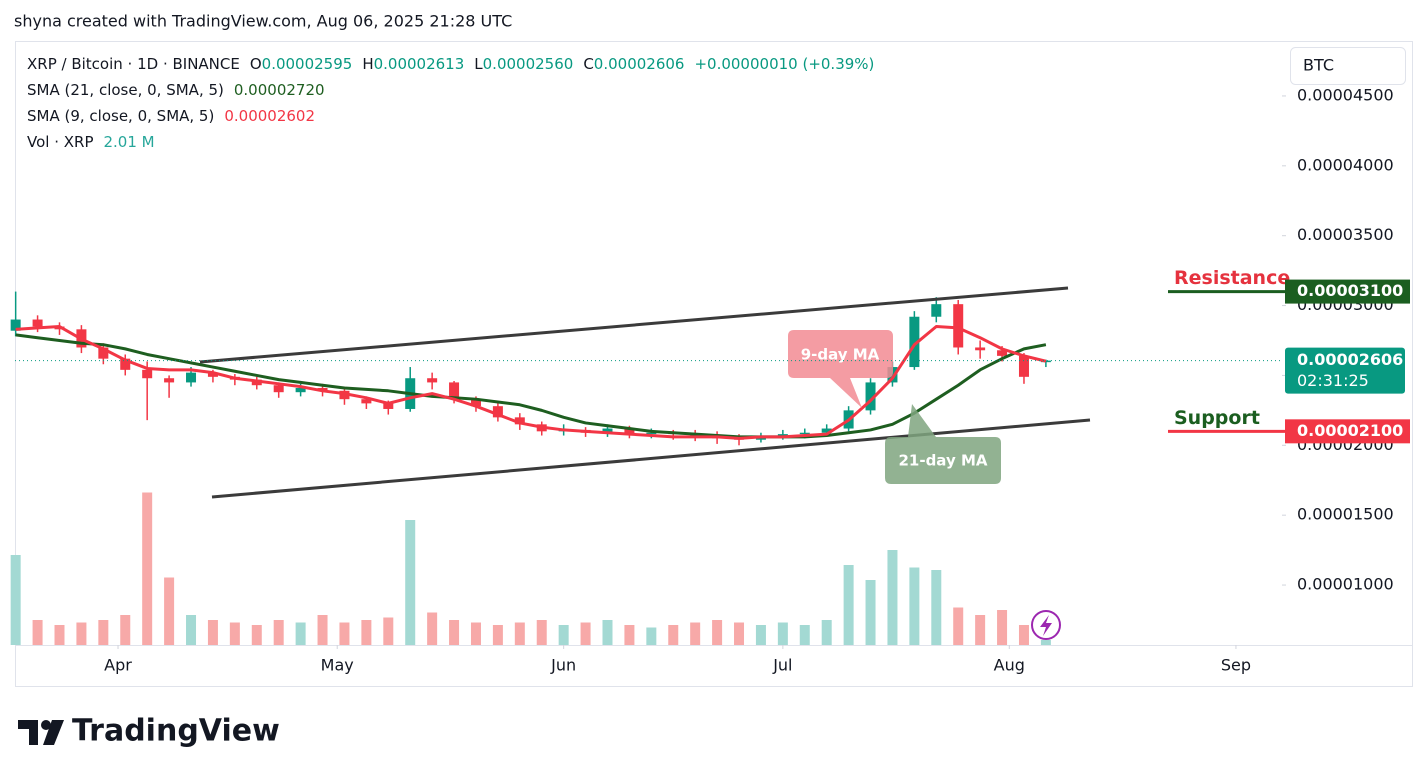  I want to click on trend-line-lower, so click(651, 458).